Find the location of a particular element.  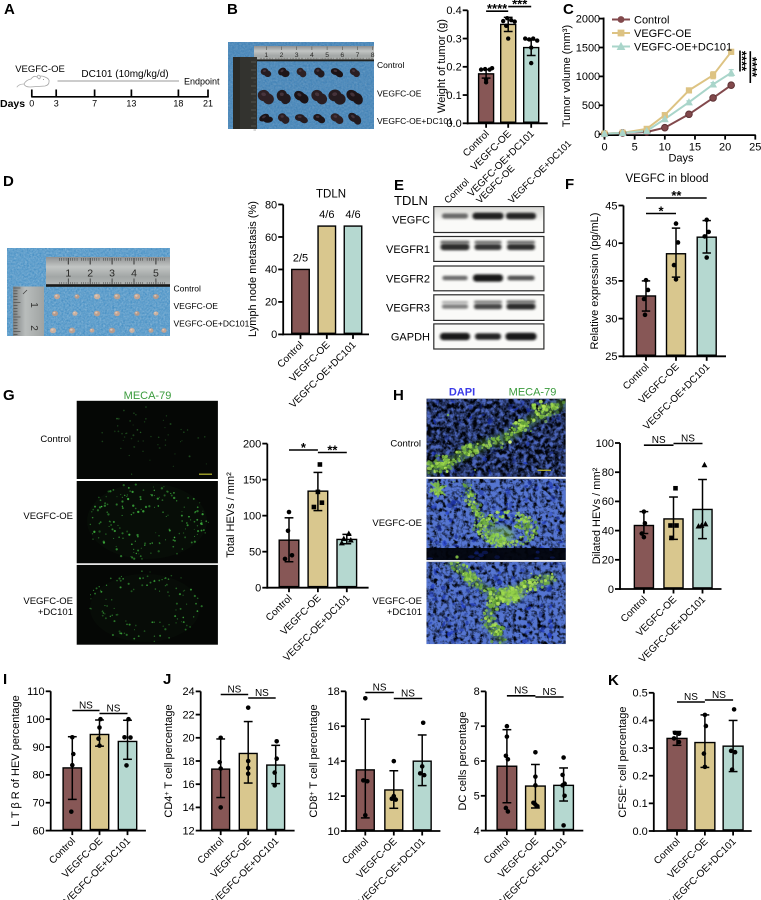

svg-text: 35 is located at coordinates (611, 282).